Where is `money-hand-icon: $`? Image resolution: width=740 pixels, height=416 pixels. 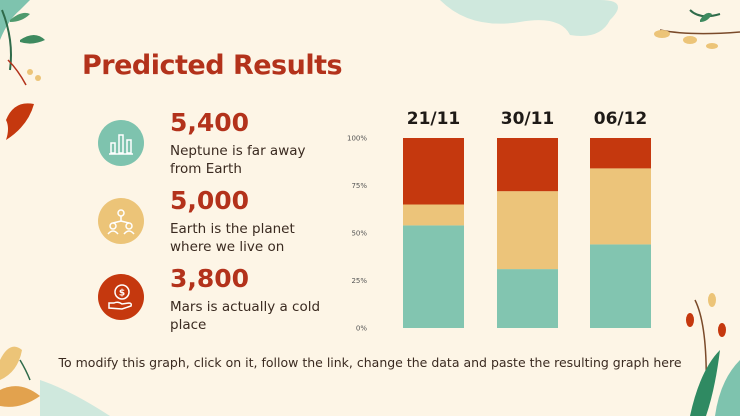 money-hand-icon: $ is located at coordinates (120, 297).